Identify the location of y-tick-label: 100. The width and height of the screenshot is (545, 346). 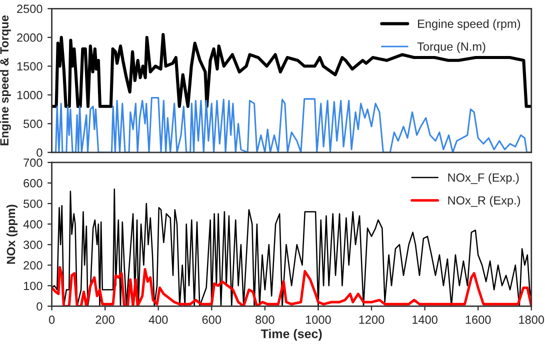
(33, 286).